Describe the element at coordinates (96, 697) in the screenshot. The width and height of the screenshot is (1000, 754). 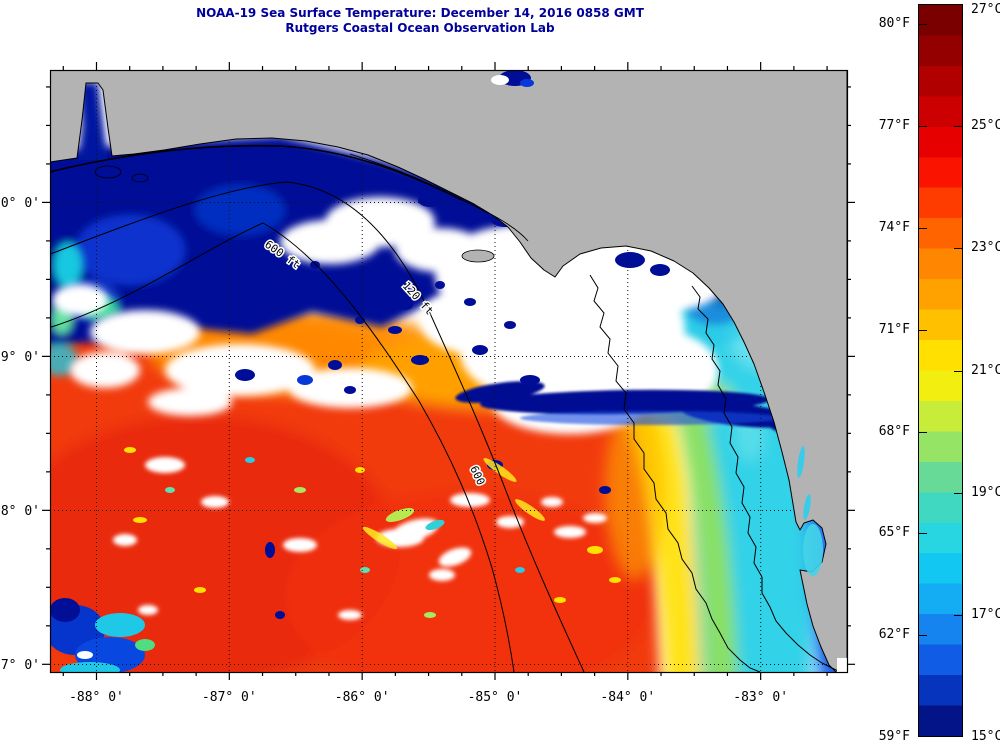
I see `lon-tick-label: -88° 0'` at that location.